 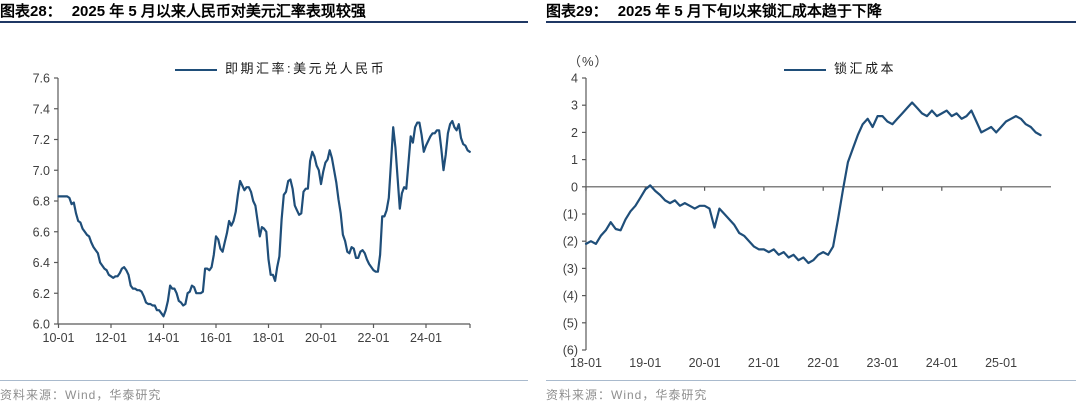 What do you see at coordinates (41, 79) in the screenshot?
I see `y-tick-label: 7.6` at bounding box center [41, 79].